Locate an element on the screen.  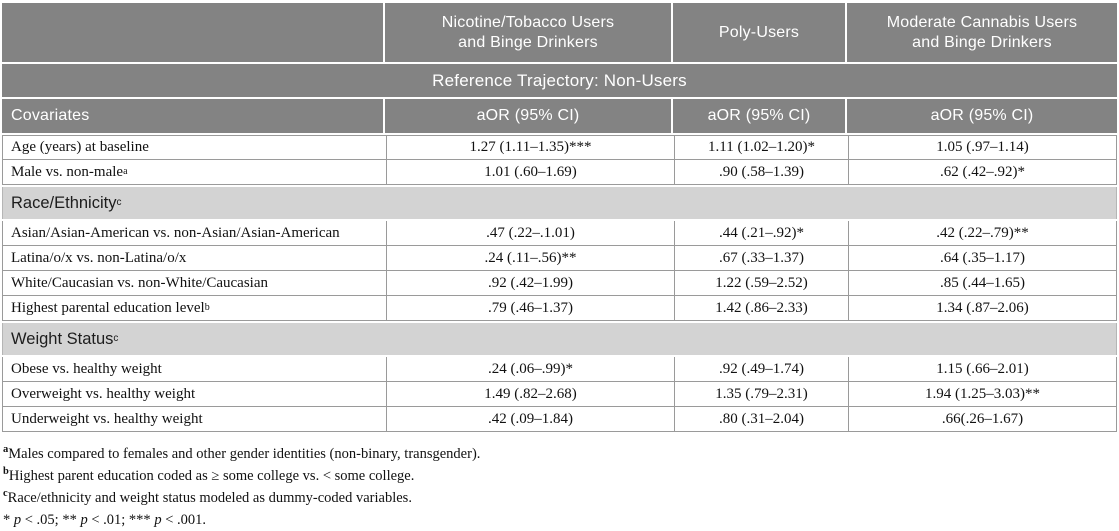
reference-trajectory-cell: Reference Trajectory: Non-Users is located at coordinates (559, 80).